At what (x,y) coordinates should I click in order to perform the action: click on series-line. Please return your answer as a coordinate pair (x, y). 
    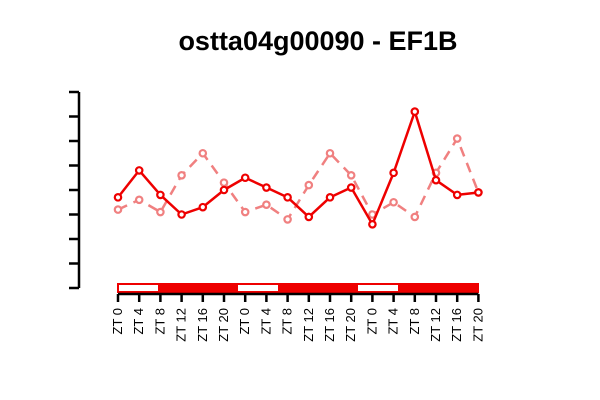
    Looking at the image, I should click on (298, 179).